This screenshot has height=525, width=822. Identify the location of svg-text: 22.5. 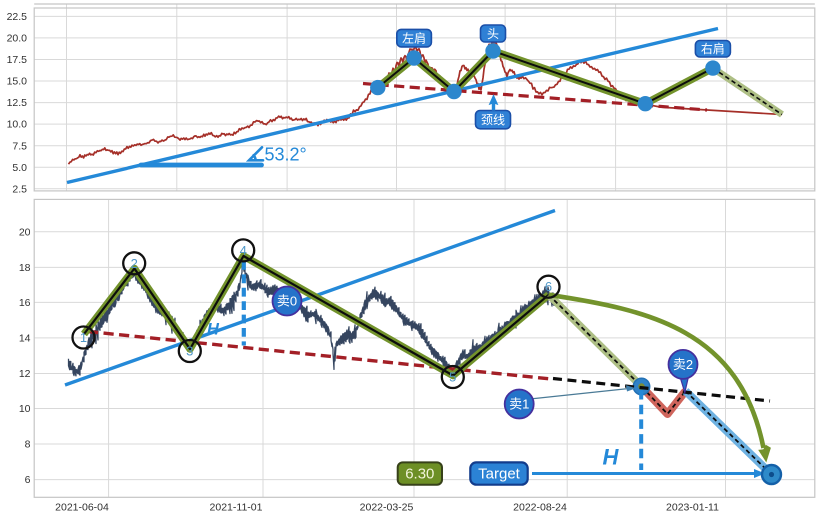
(17, 17).